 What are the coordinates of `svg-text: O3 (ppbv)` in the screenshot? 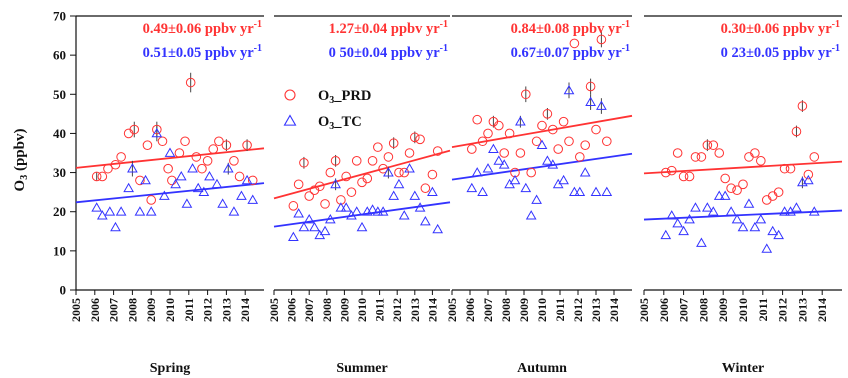 It's located at (21, 160).